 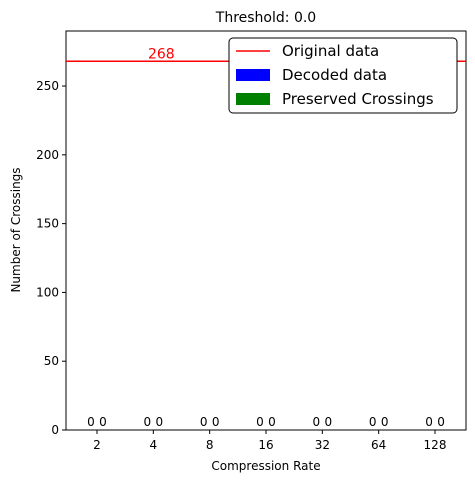 I want to click on x-tick-label: 2, so click(x=97, y=445).